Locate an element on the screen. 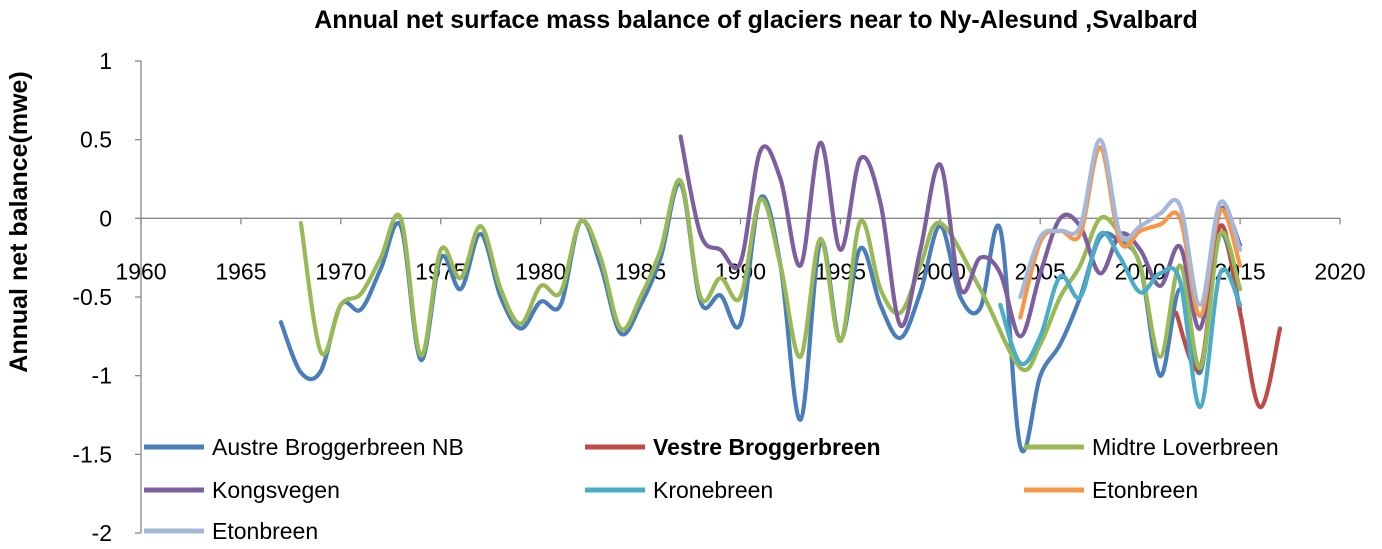 The height and width of the screenshot is (549, 1382). x-tick-label: 1960 is located at coordinates (140, 271).